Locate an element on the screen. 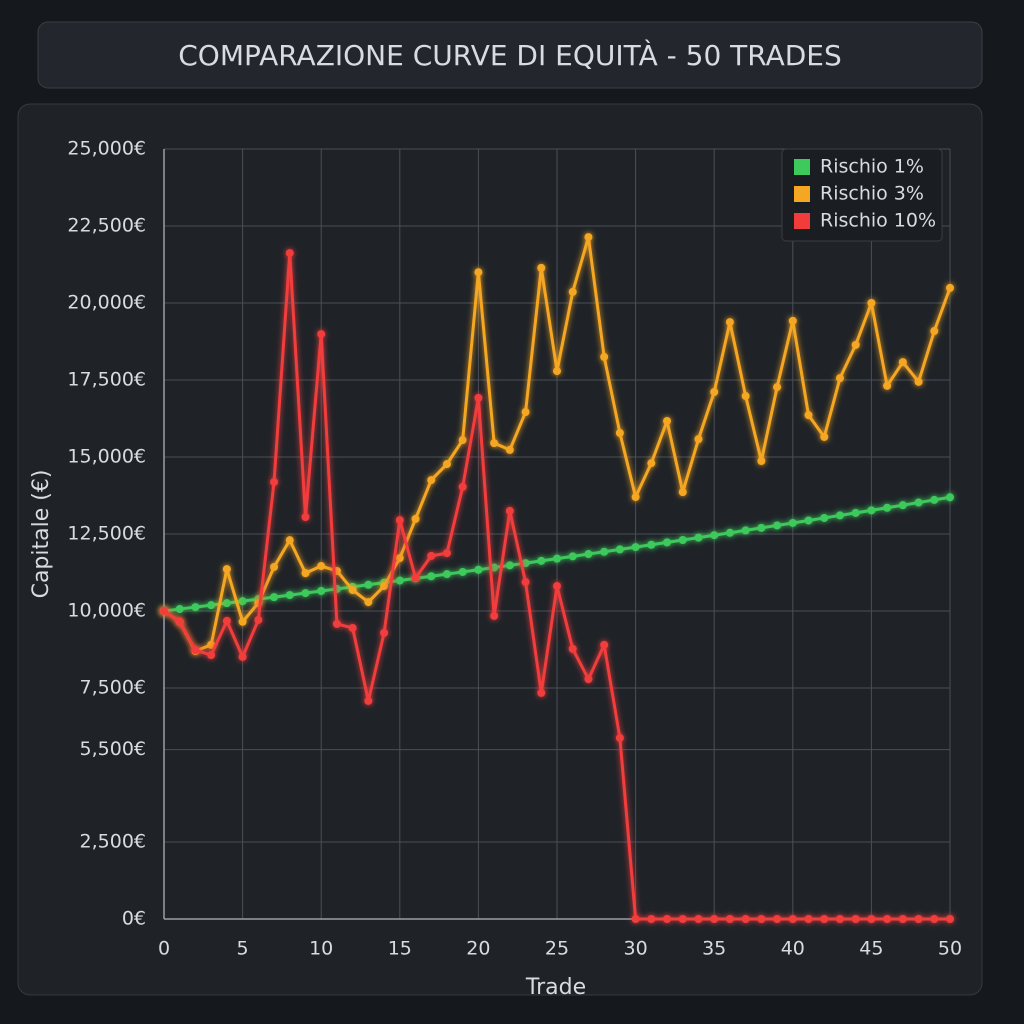 Image resolution: width=1024 pixels, height=1024 pixels. legend-label: Rischio 3% is located at coordinates (872, 194).